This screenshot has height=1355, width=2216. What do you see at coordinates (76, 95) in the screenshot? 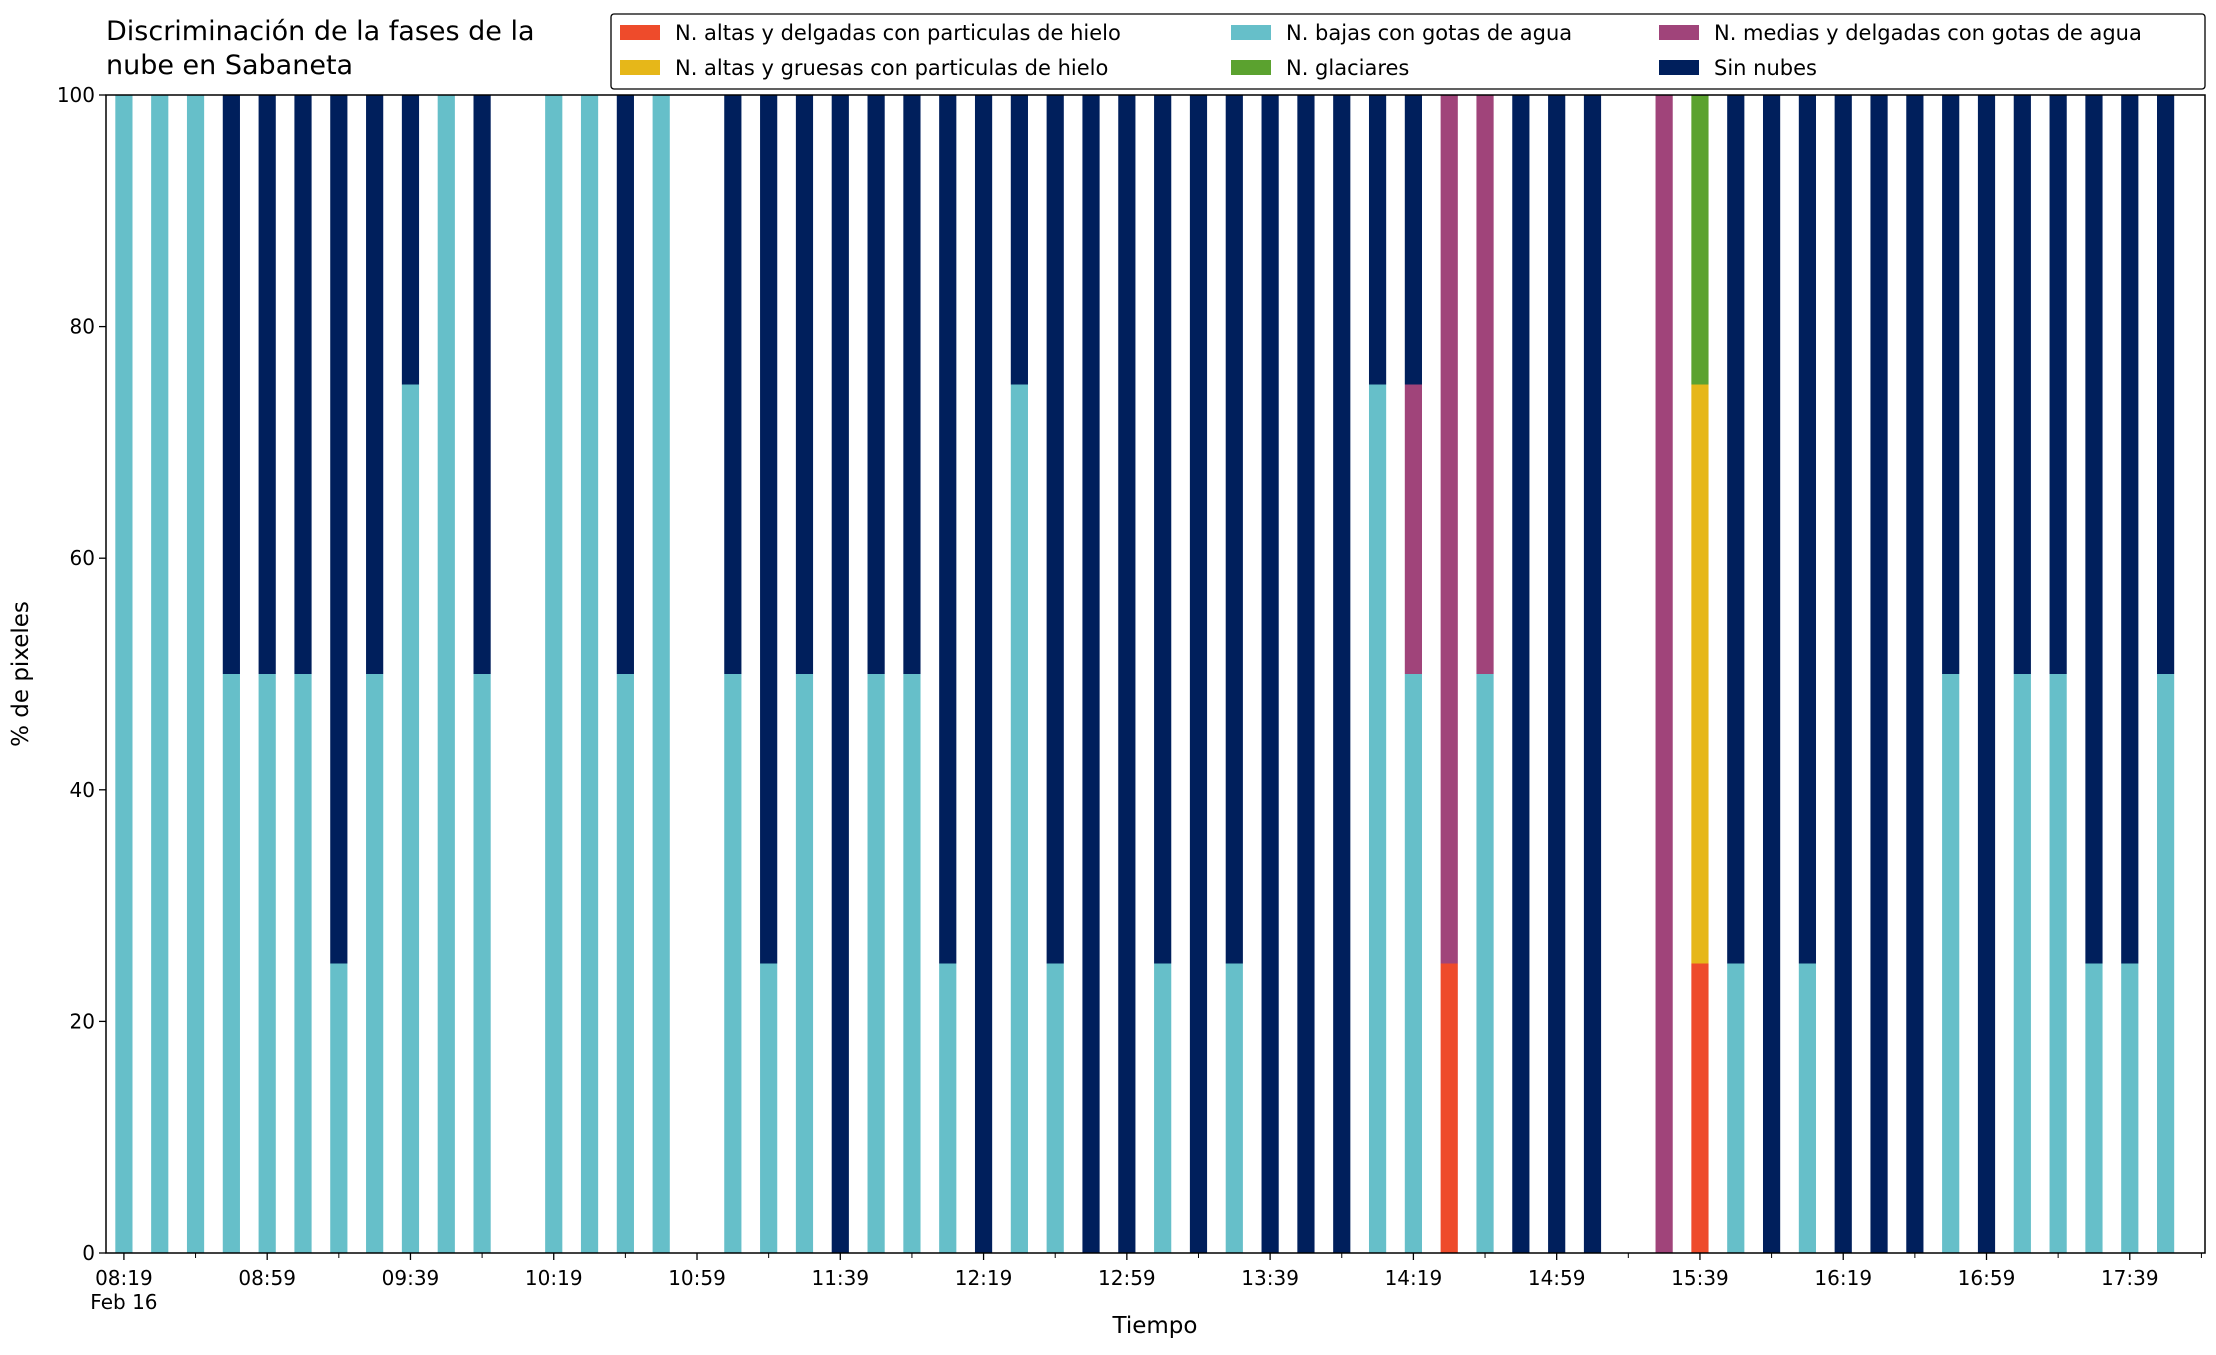
I see `y-tick-label: 100` at bounding box center [76, 95].